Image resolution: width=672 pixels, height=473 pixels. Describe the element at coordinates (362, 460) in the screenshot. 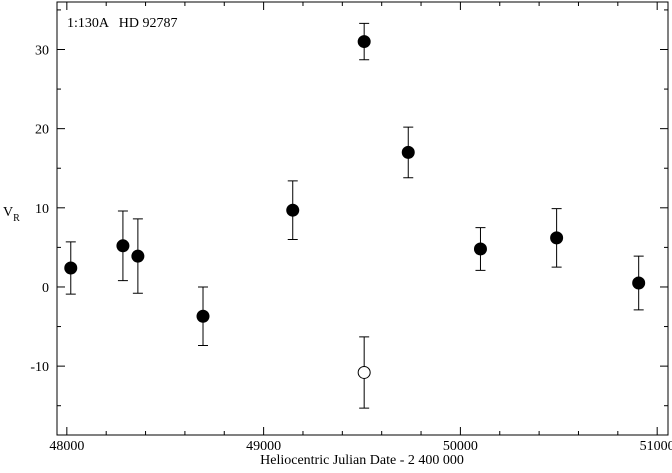

I see `x-axis-label: Heliocentric Julian Date - 2 400 000` at that location.